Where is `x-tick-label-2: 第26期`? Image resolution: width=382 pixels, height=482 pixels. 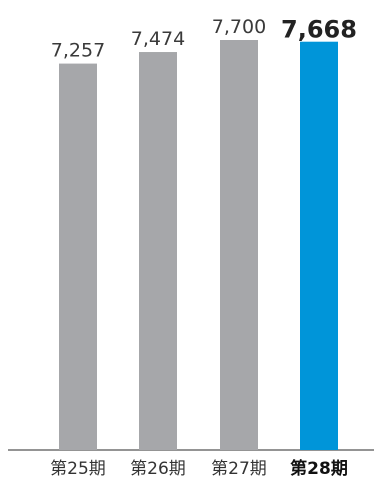 x-tick-label-2: 第26期 is located at coordinates (158, 469).